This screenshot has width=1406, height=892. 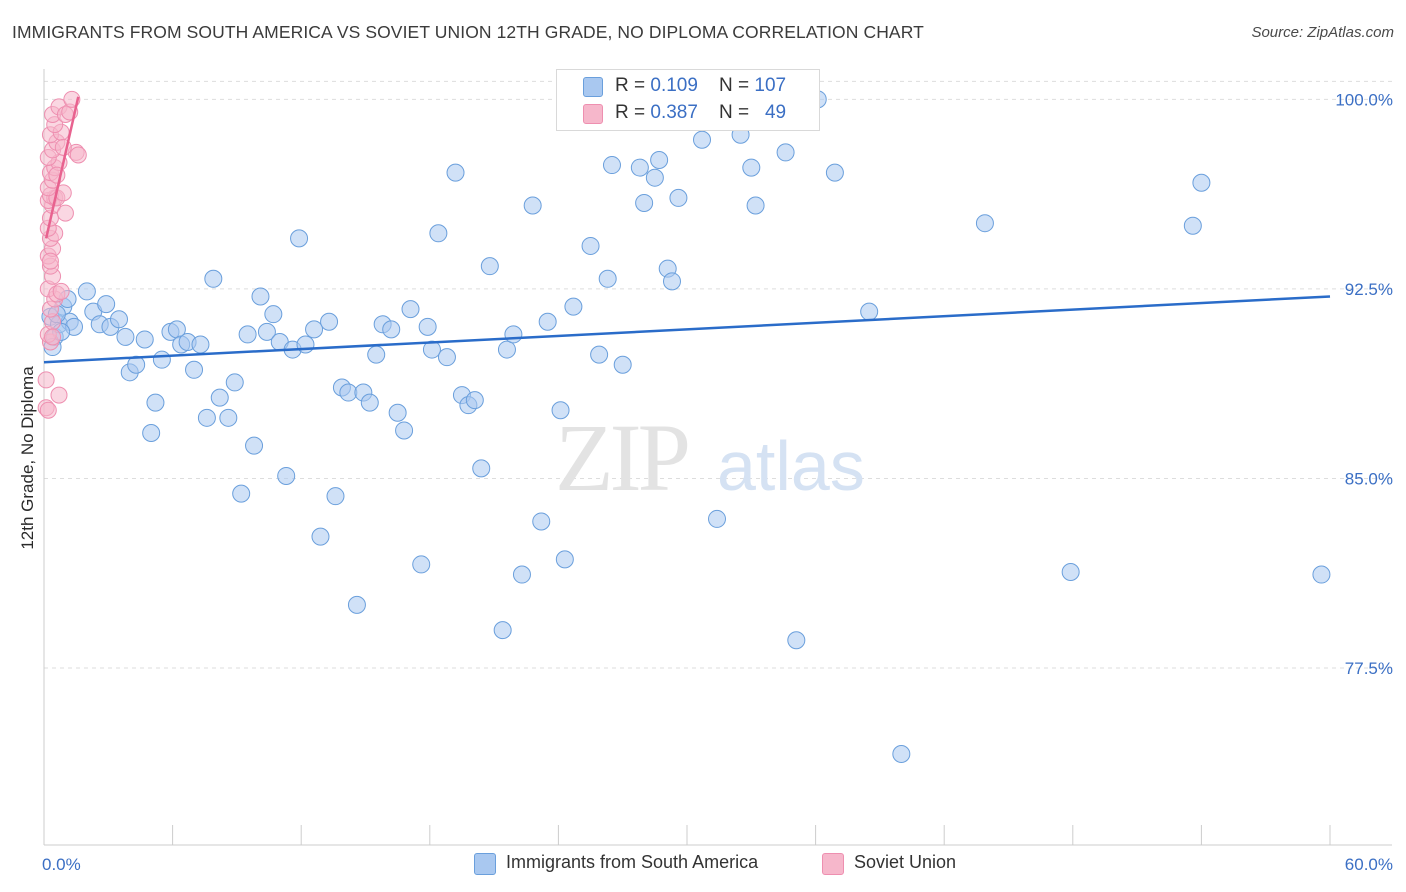 What do you see at coordinates (905, 862) in the screenshot?
I see `bottom-legend-label: Soviet Union` at bounding box center [905, 862].